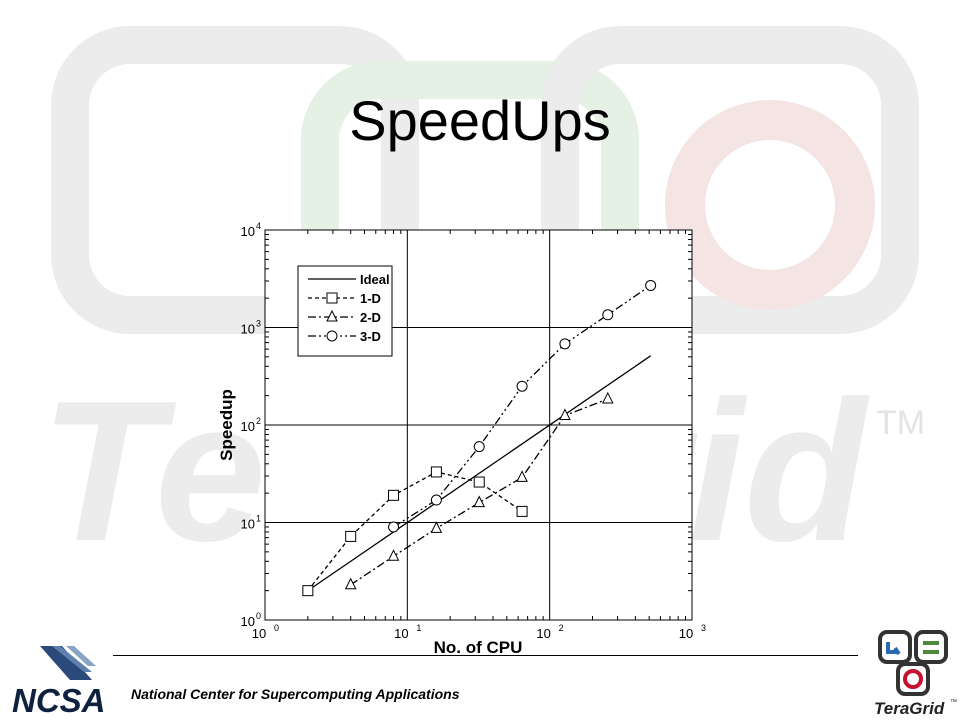 The width and height of the screenshot is (960, 720). Describe the element at coordinates (561, 628) in the screenshot. I see `x-tick-exponent: 2` at that location.